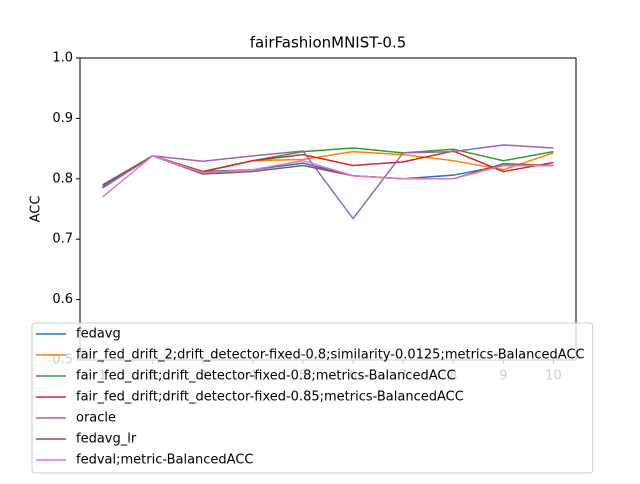  What do you see at coordinates (328, 43) in the screenshot?
I see `chart-title: fairFashionMNIST-0.5` at bounding box center [328, 43].